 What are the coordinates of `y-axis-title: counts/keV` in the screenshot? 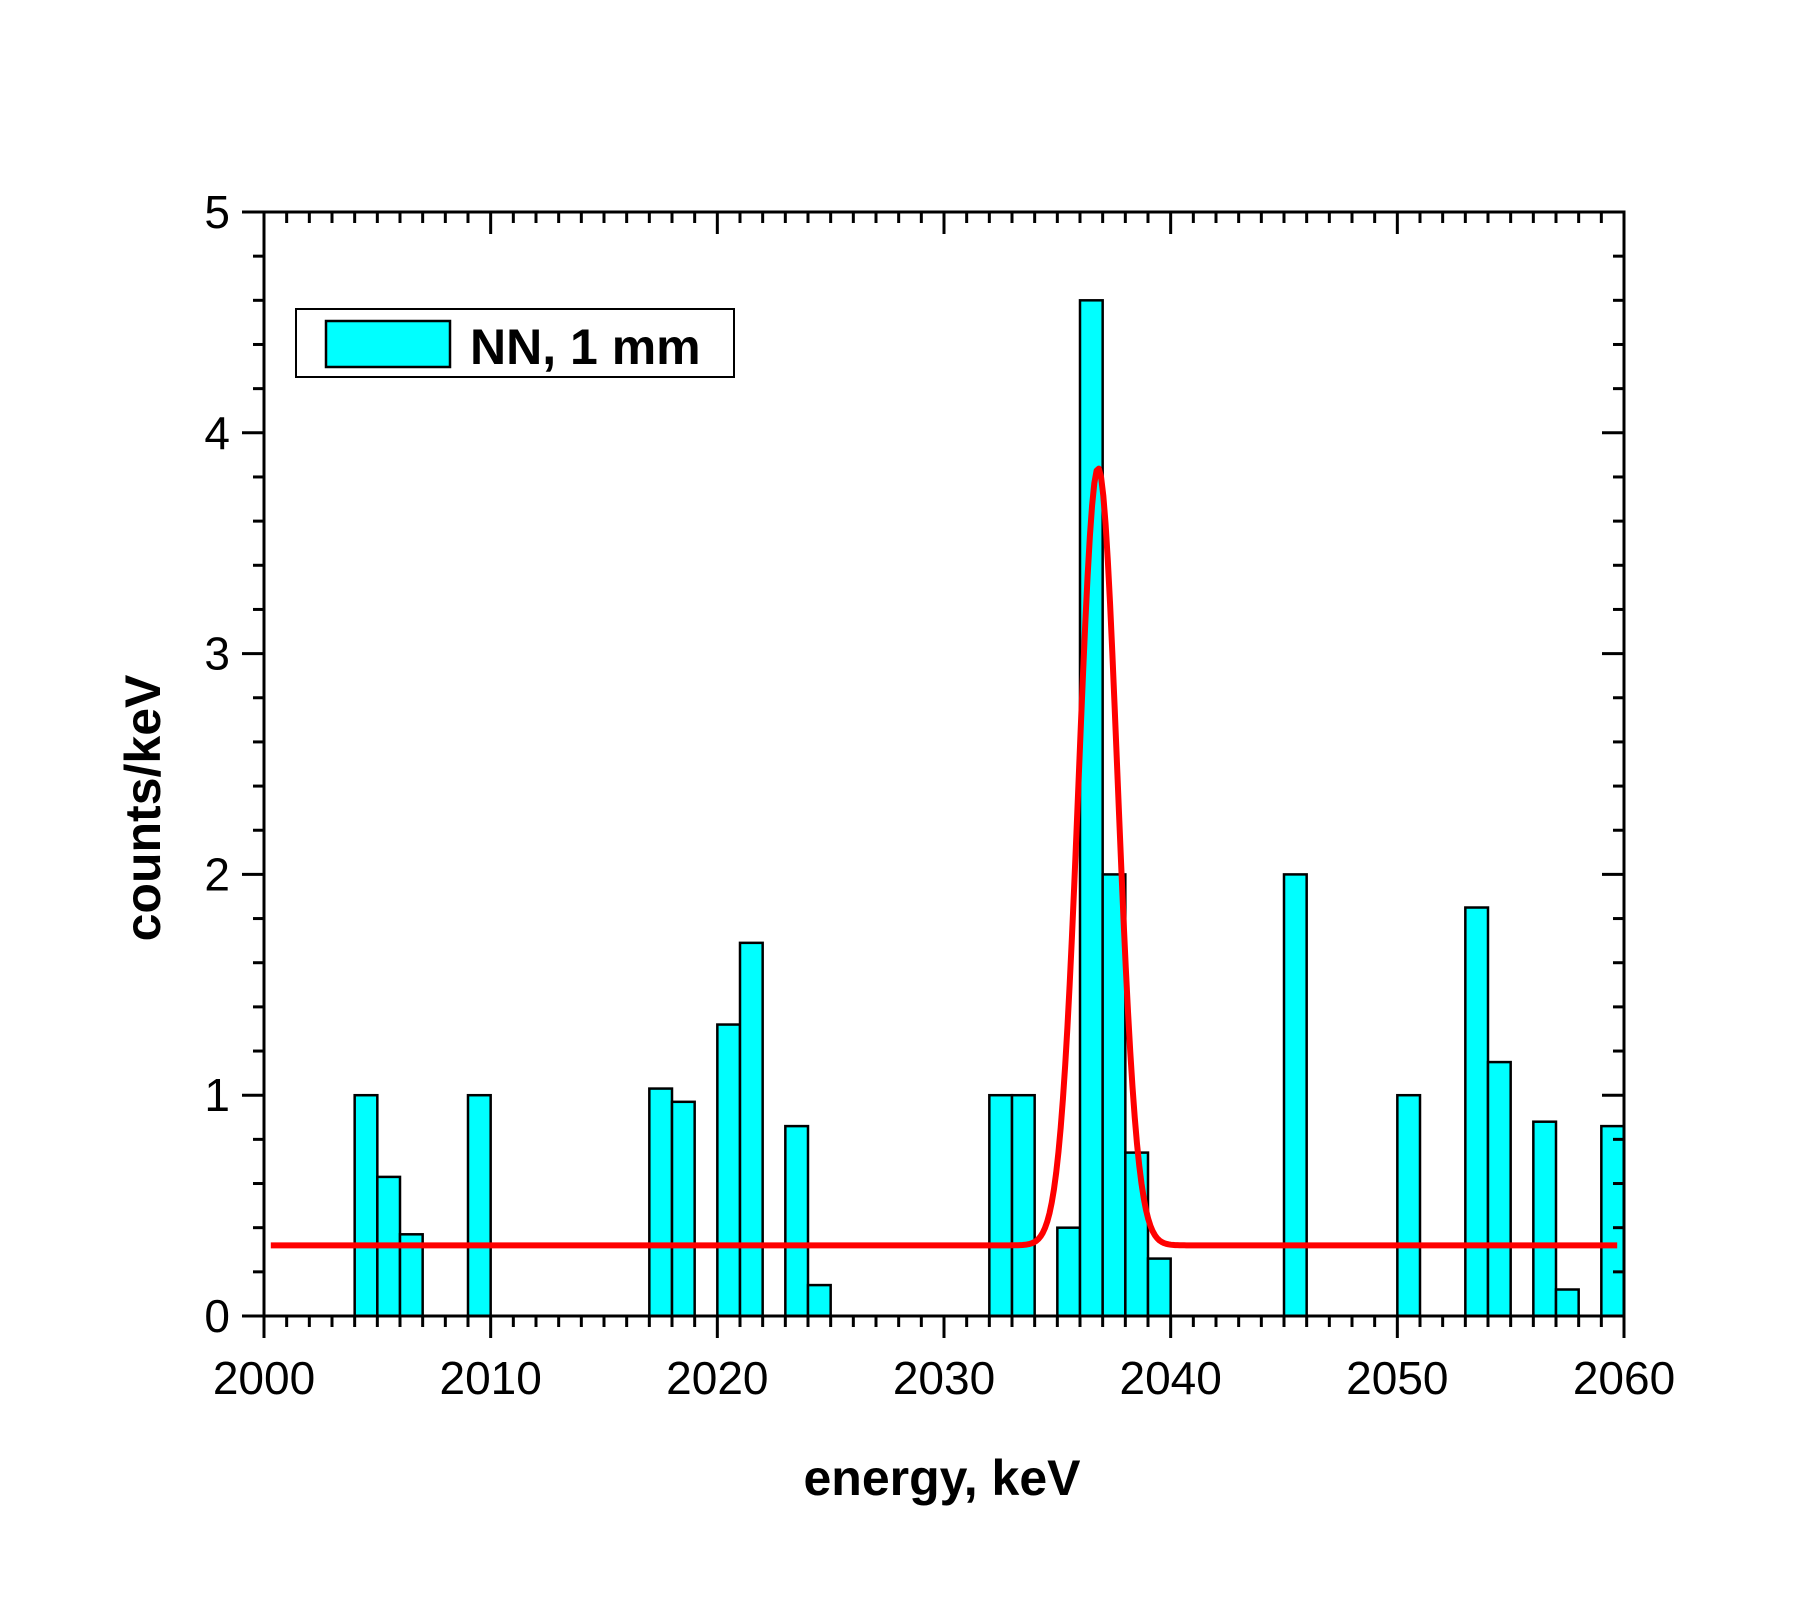 It's located at (143, 807).